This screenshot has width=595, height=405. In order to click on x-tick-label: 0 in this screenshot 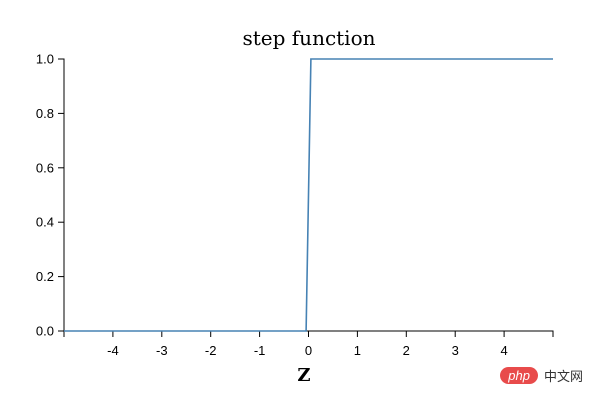, I will do `click(308, 350)`.